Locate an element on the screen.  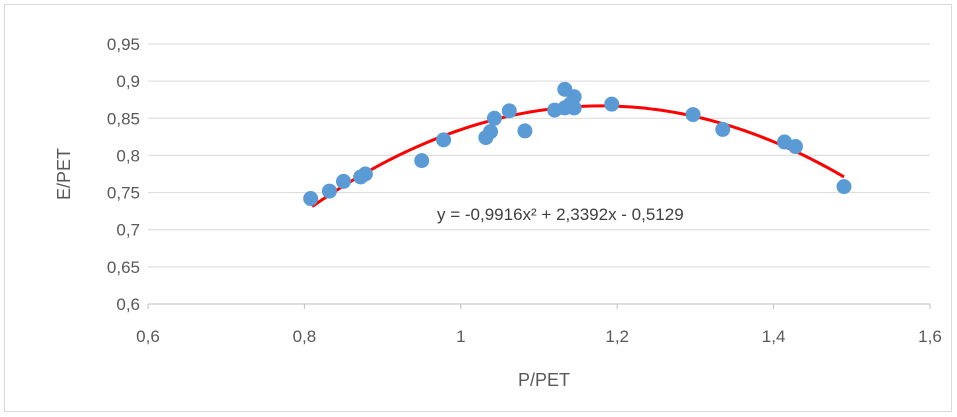
x-tick-labels: 0,6 0,8 1 1,2 1,4 1,6 is located at coordinates (539, 336).